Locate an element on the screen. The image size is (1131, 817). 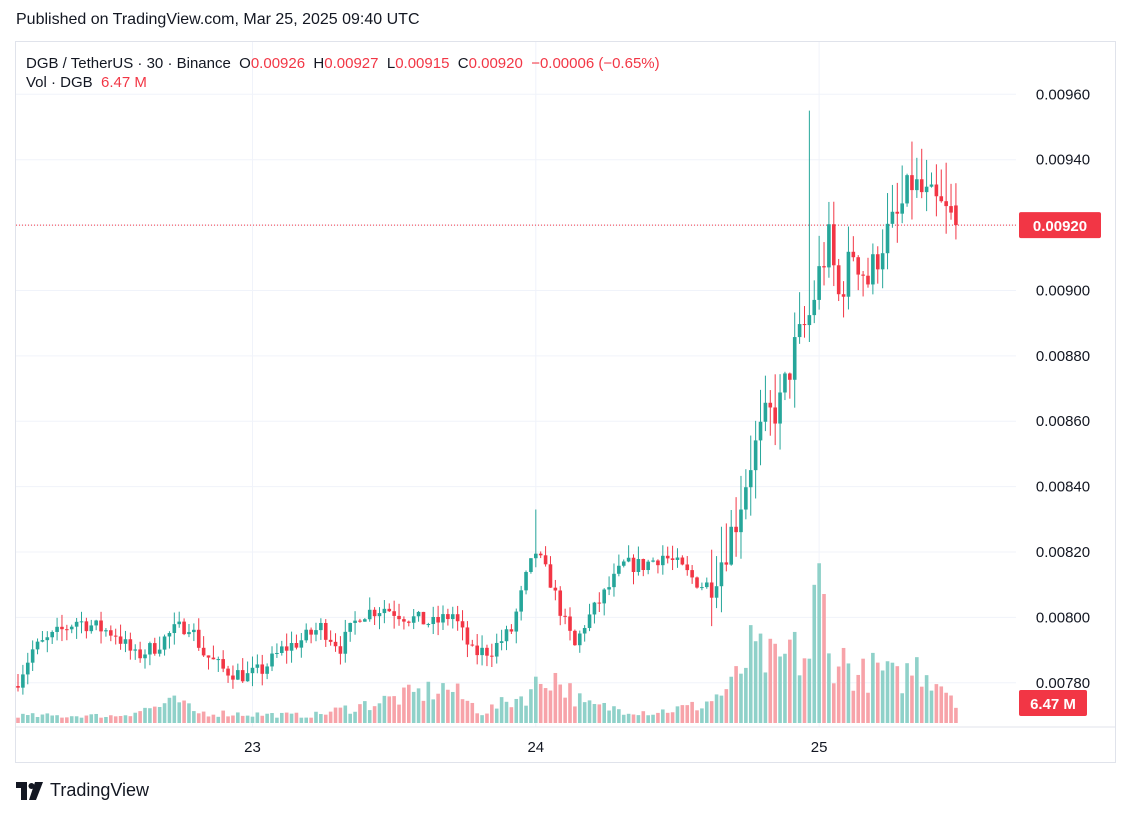
footer-brand: TradingView is located at coordinates (82, 790).